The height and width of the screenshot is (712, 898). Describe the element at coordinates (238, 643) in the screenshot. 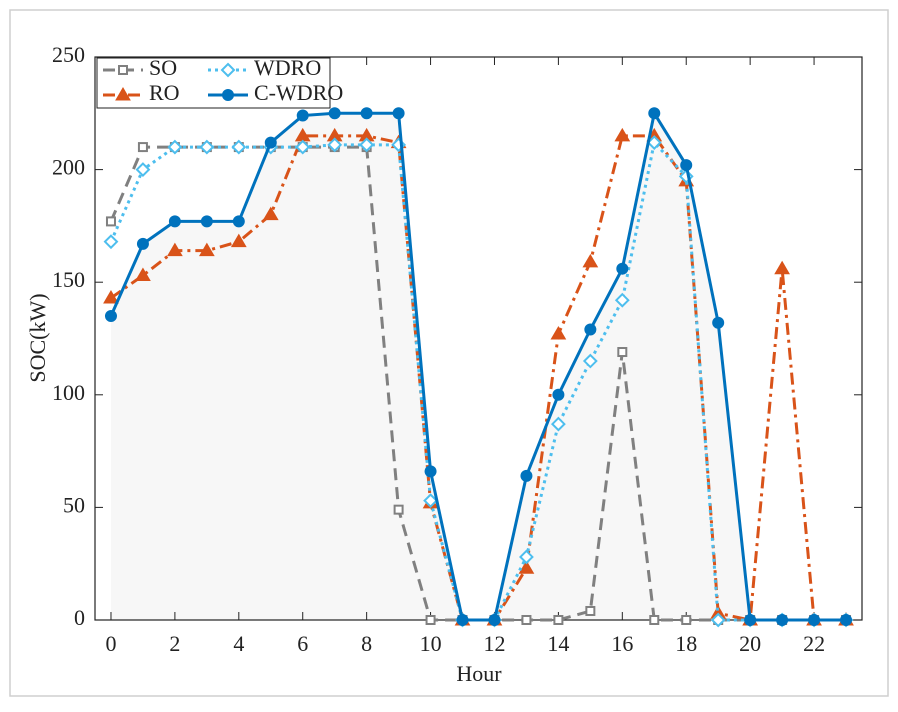

I see `x-tick-label: 4` at that location.